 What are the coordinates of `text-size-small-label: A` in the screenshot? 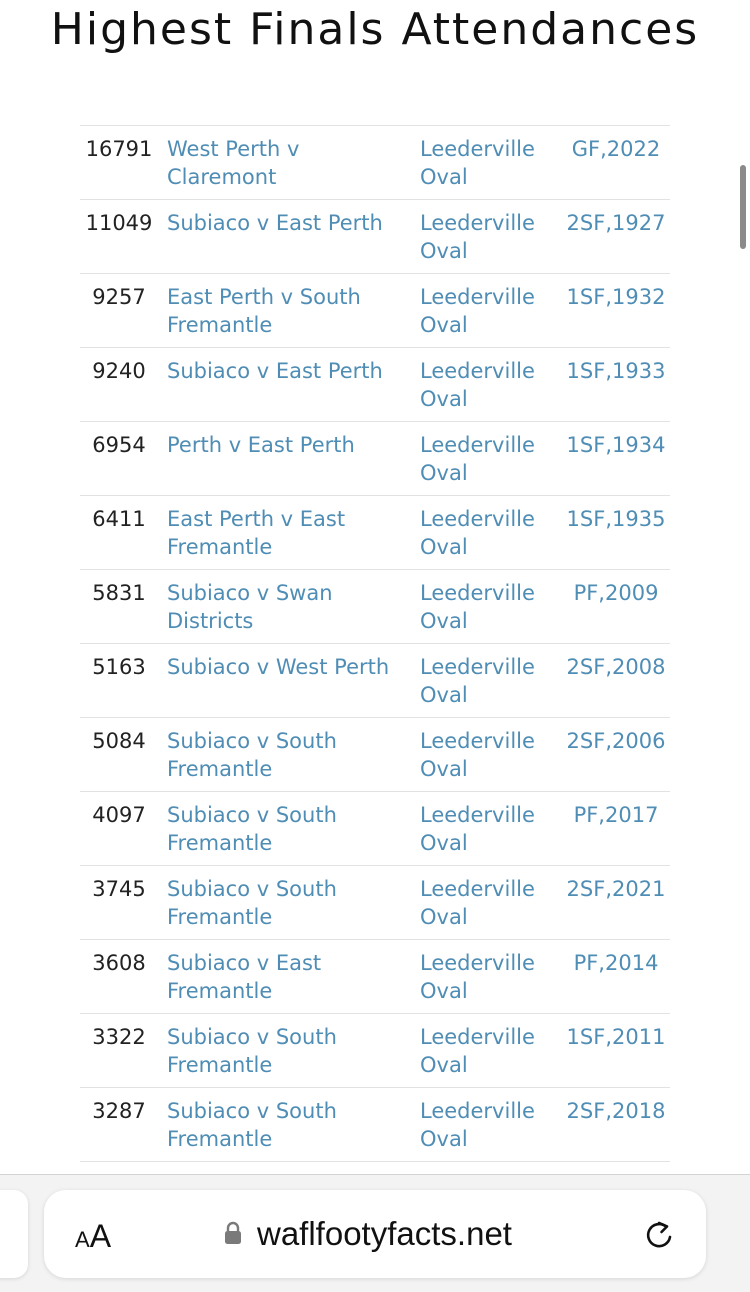 It's located at (82, 1239).